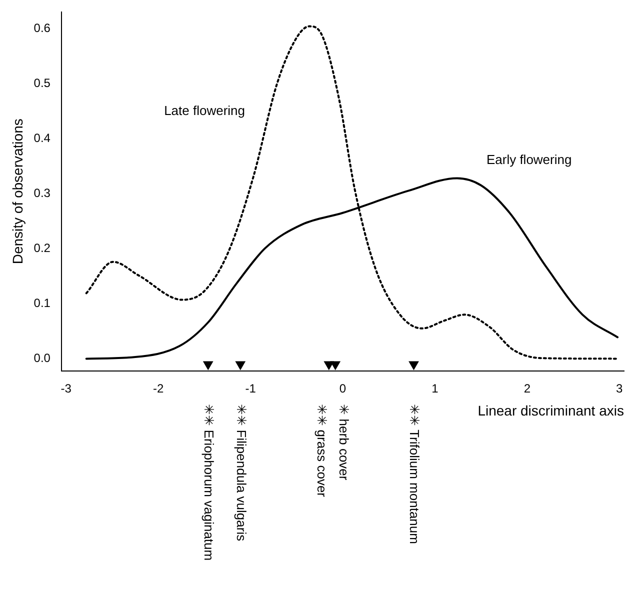  Describe the element at coordinates (344, 442) in the screenshot. I see `text: ✳ herb cover` at that location.